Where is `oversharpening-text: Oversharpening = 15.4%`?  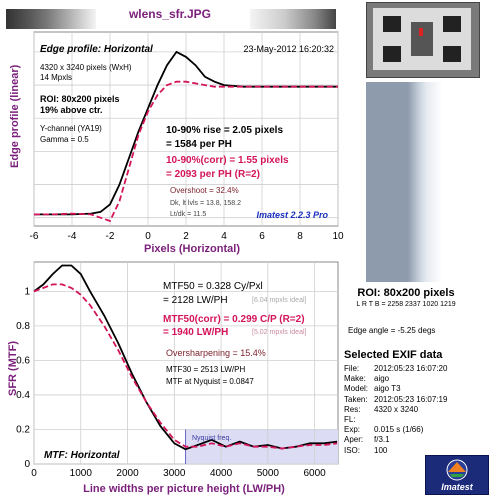
oversharpening-text: Oversharpening = 15.4% is located at coordinates (216, 353).